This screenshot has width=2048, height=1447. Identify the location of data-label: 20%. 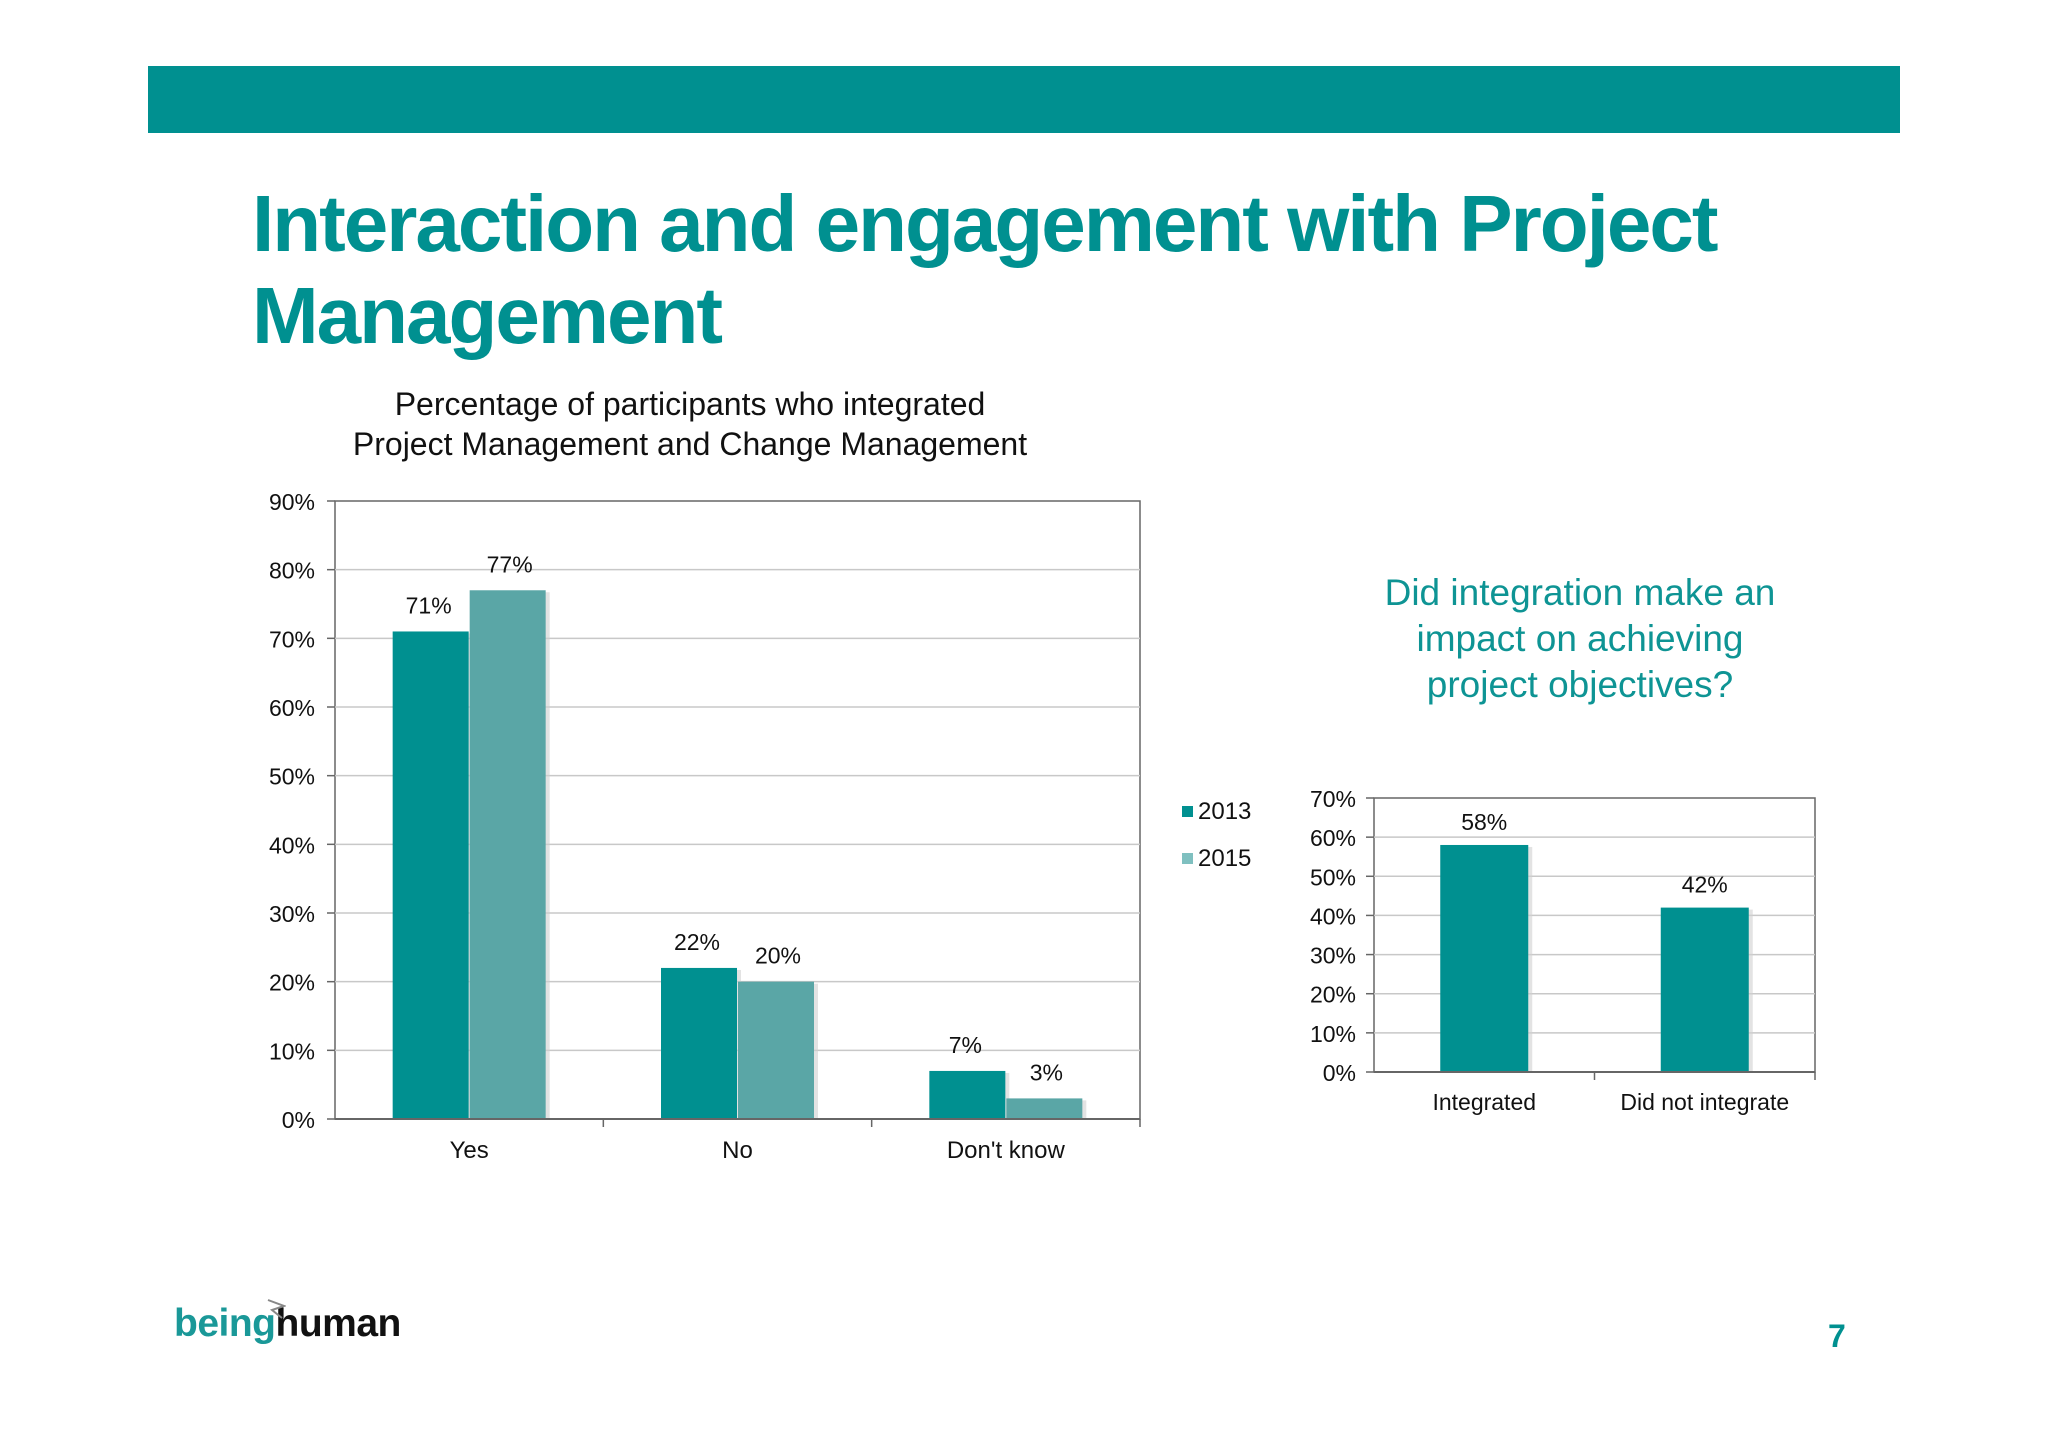
(778, 956).